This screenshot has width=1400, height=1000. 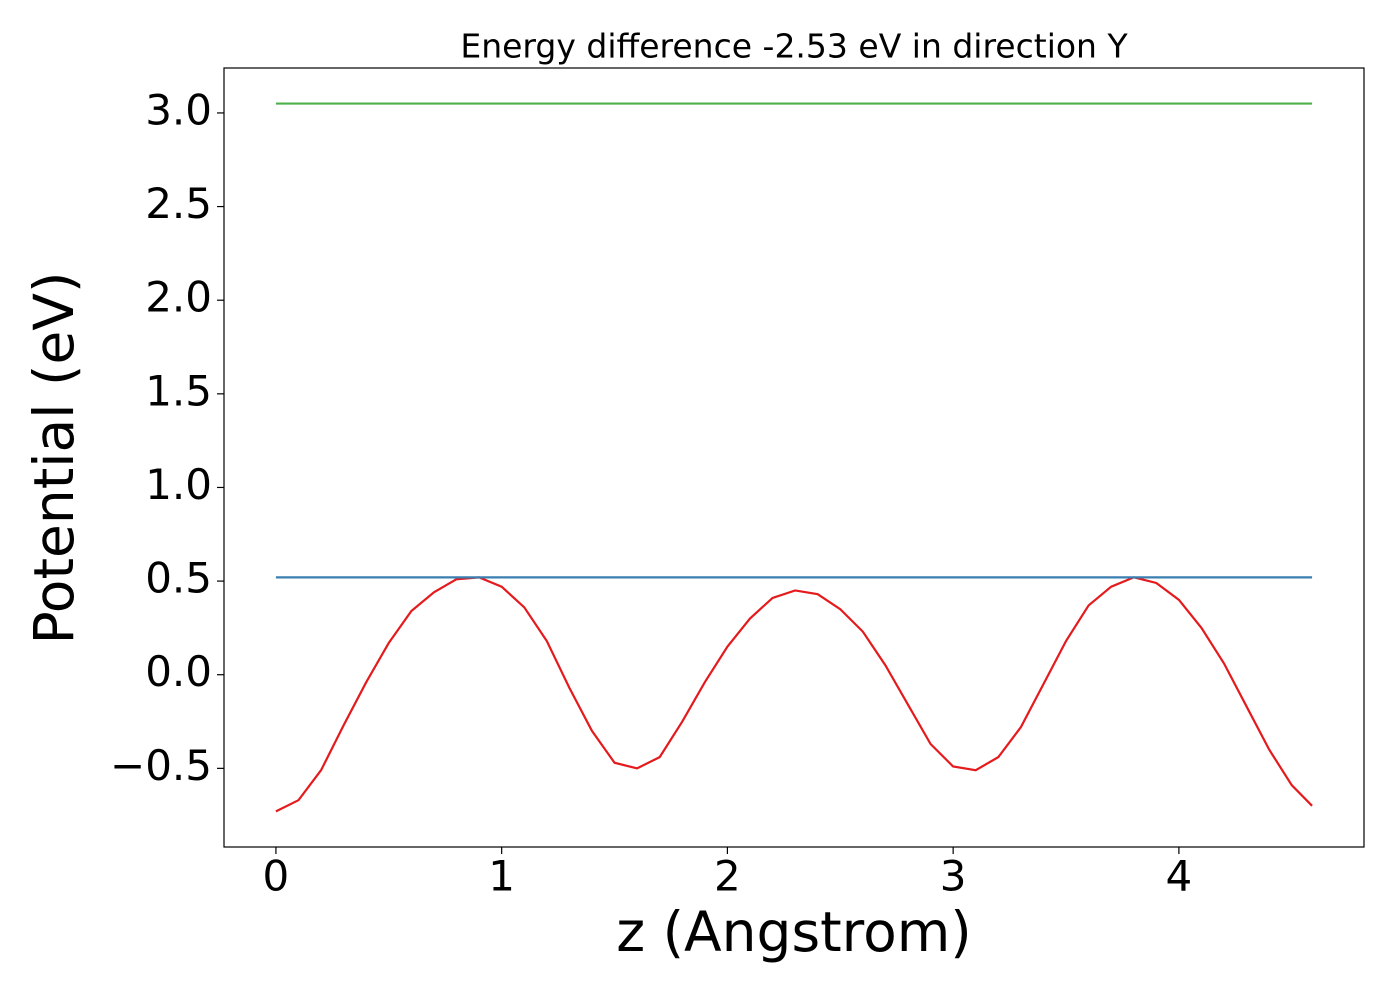 I want to click on x-tick-label: 3, so click(x=953, y=876).